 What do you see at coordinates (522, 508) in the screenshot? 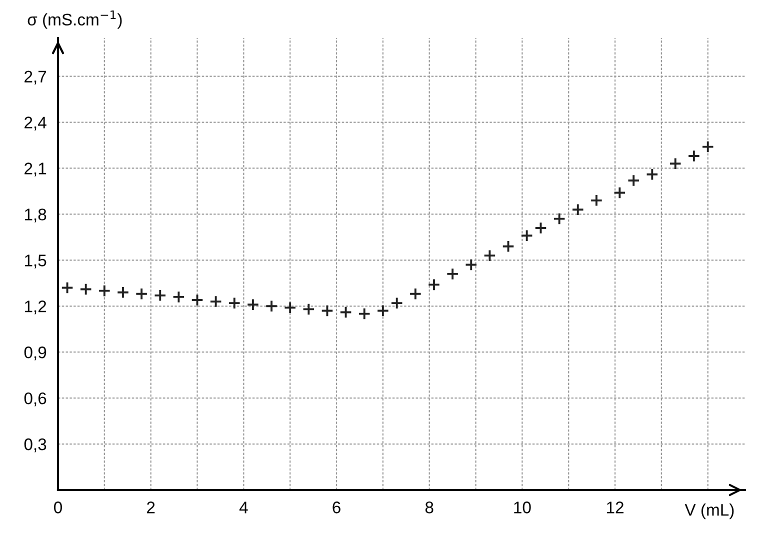
I see `x-tick-label: 10` at bounding box center [522, 508].